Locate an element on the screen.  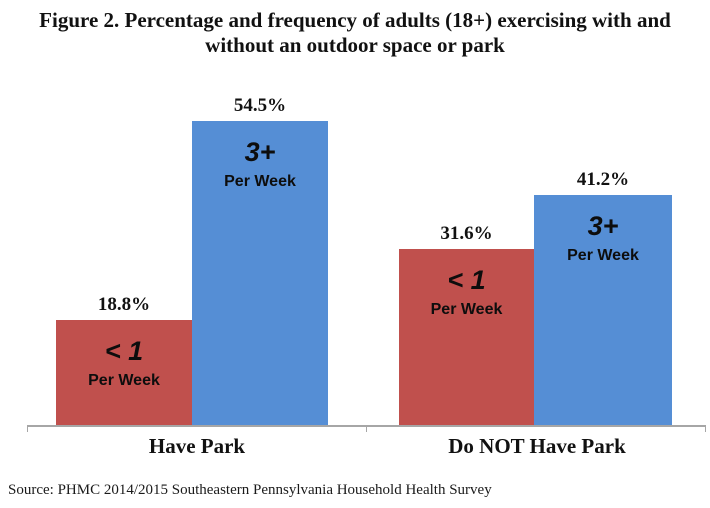
value-label: 18.8% is located at coordinates (124, 304).